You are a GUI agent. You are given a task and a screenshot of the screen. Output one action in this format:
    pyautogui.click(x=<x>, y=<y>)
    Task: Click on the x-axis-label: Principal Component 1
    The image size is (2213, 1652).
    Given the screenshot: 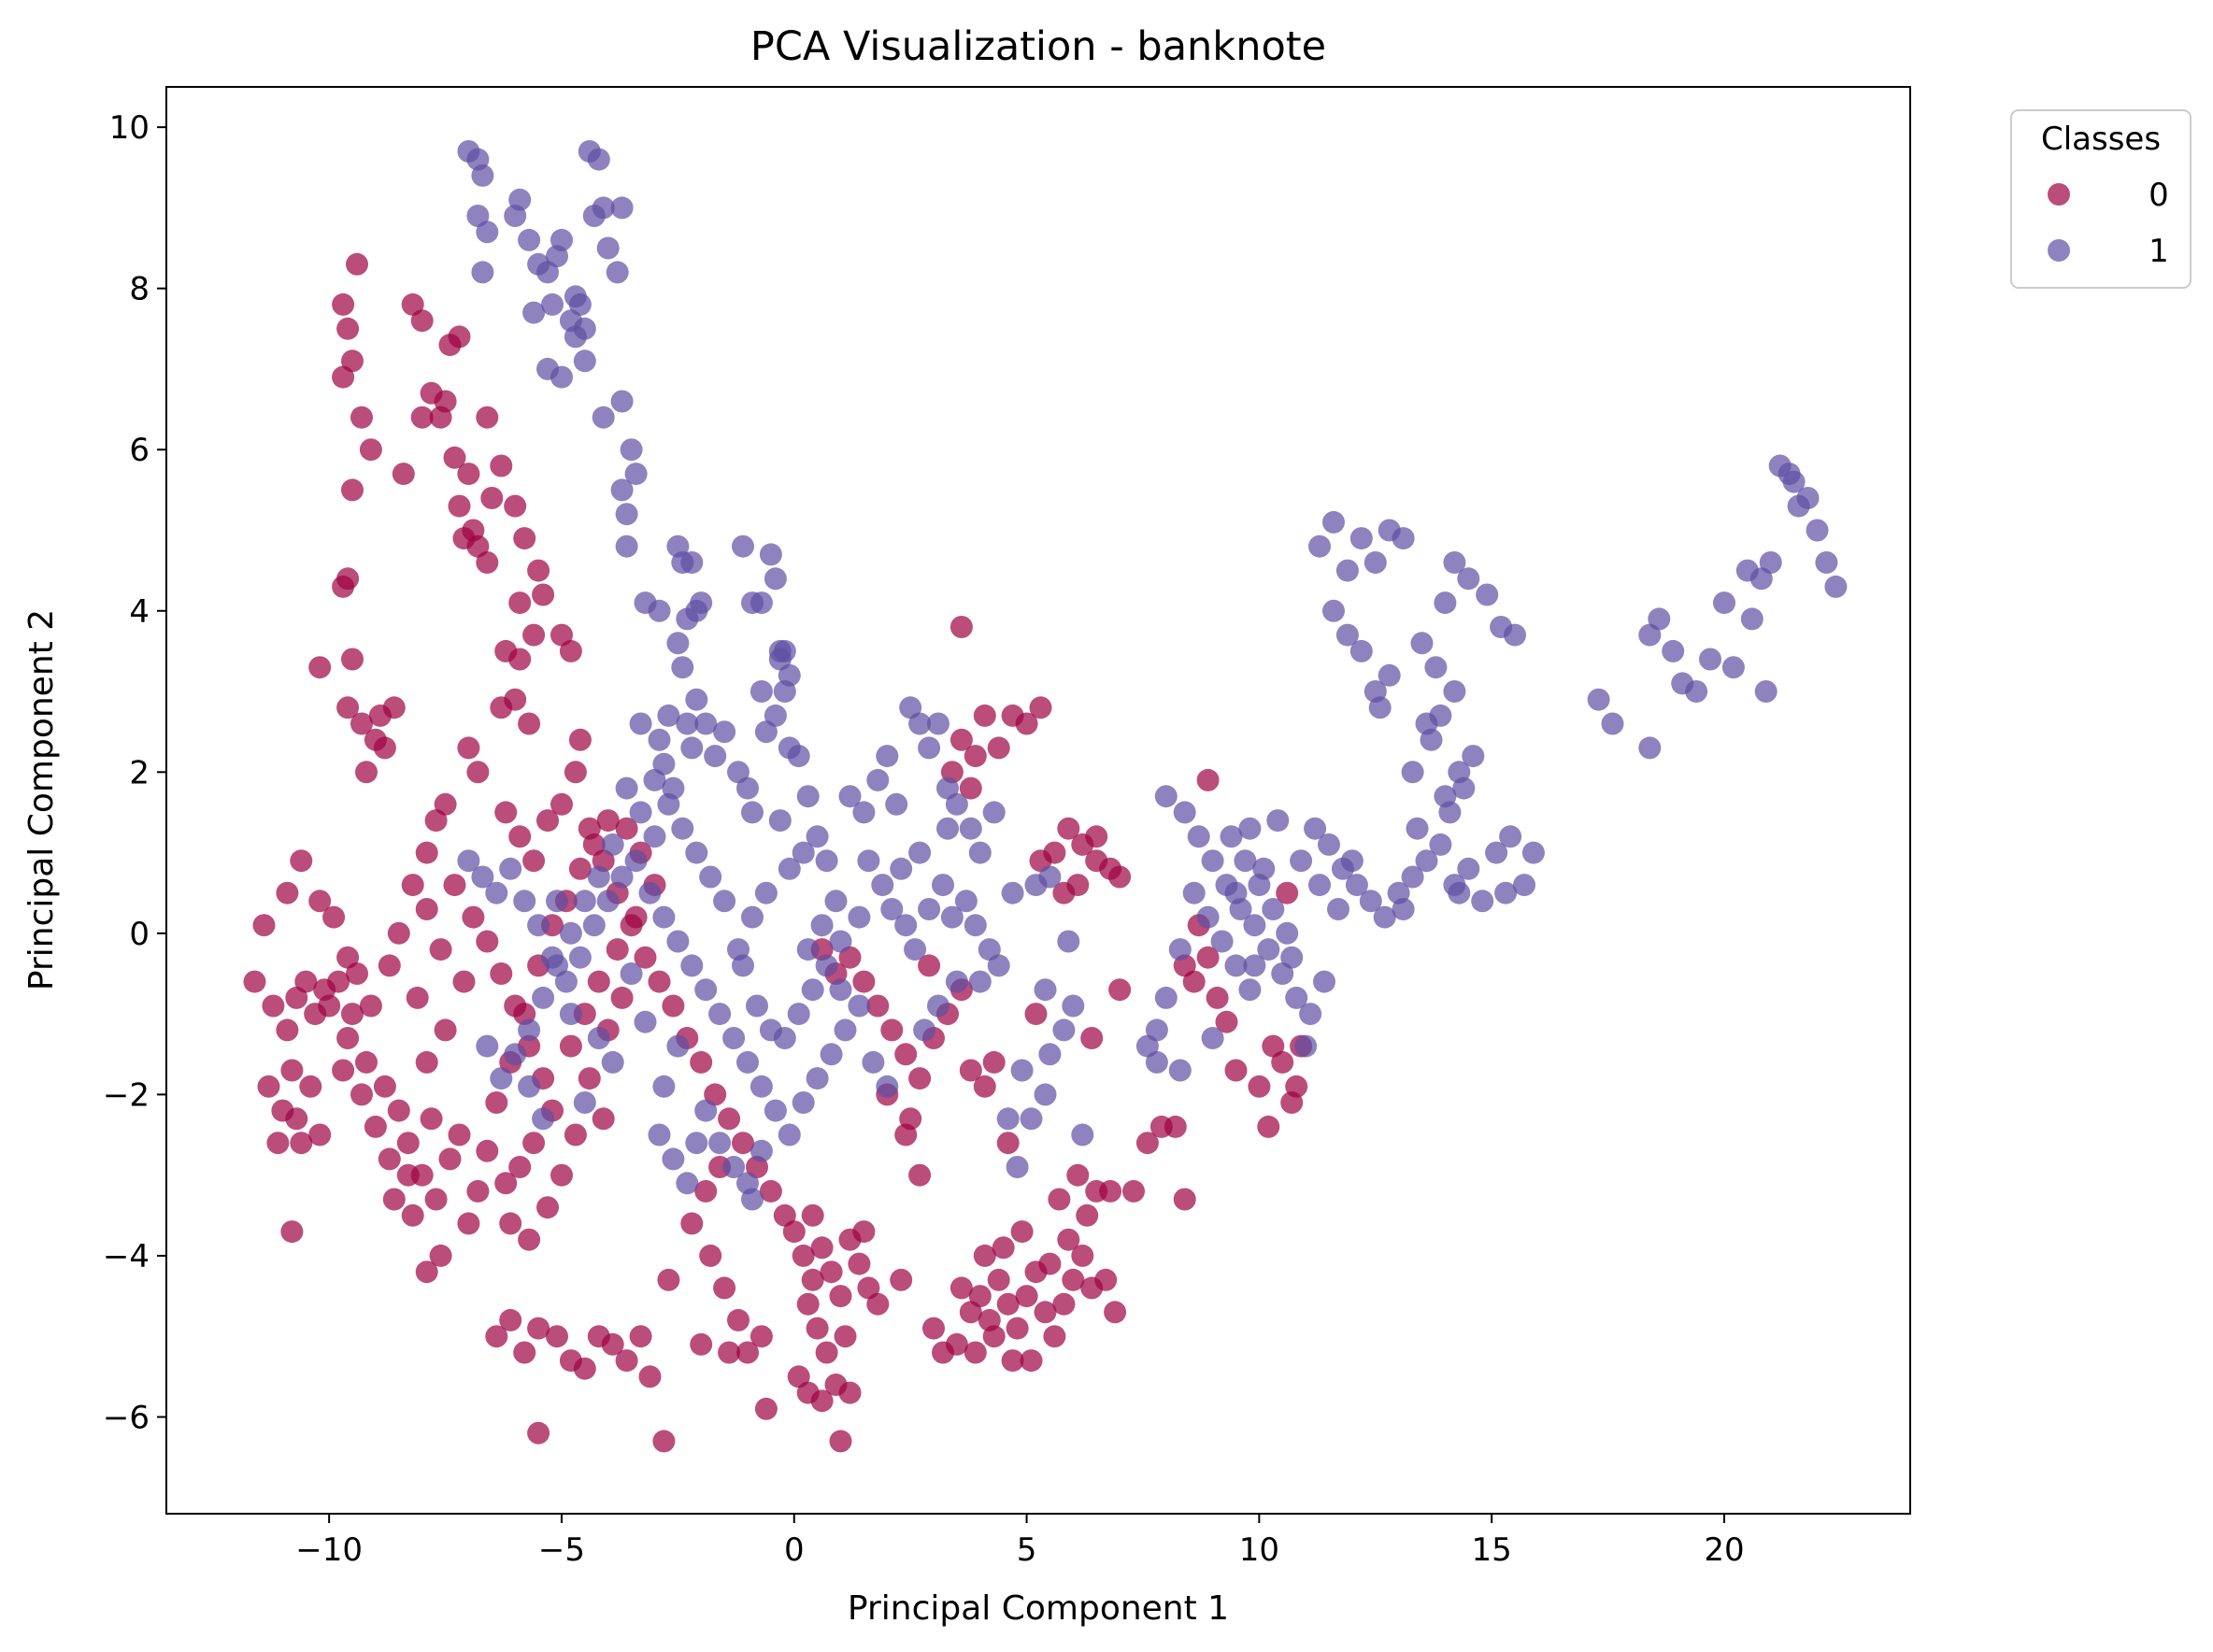 What is the action you would take?
    pyautogui.click(x=1038, y=1608)
    